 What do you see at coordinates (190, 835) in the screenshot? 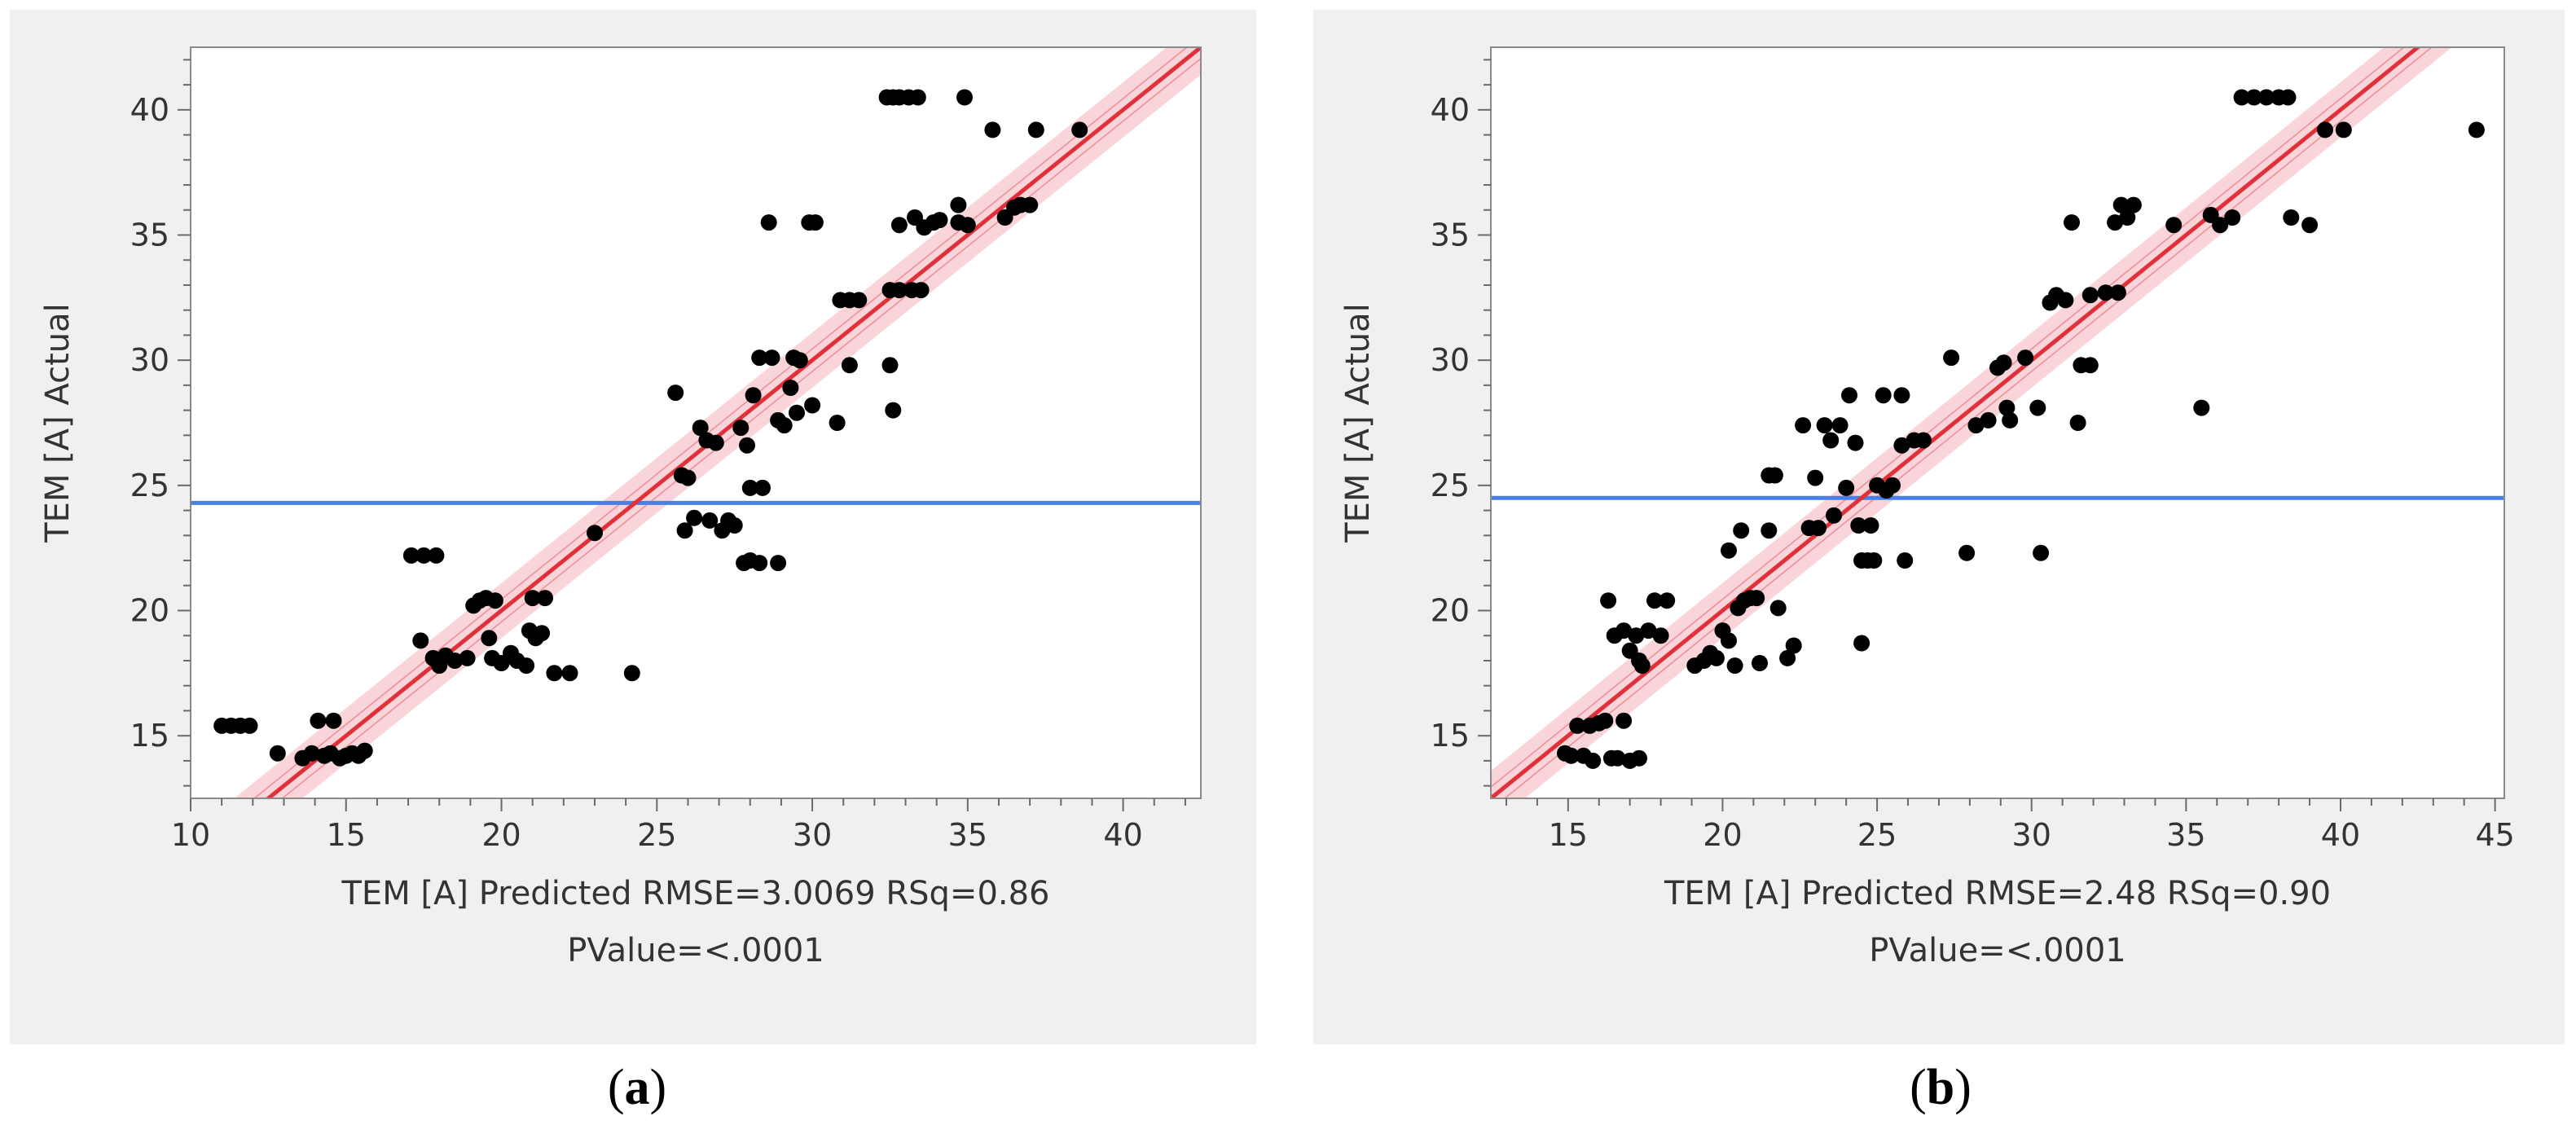
I see `x-tick-label: 10` at bounding box center [190, 835].